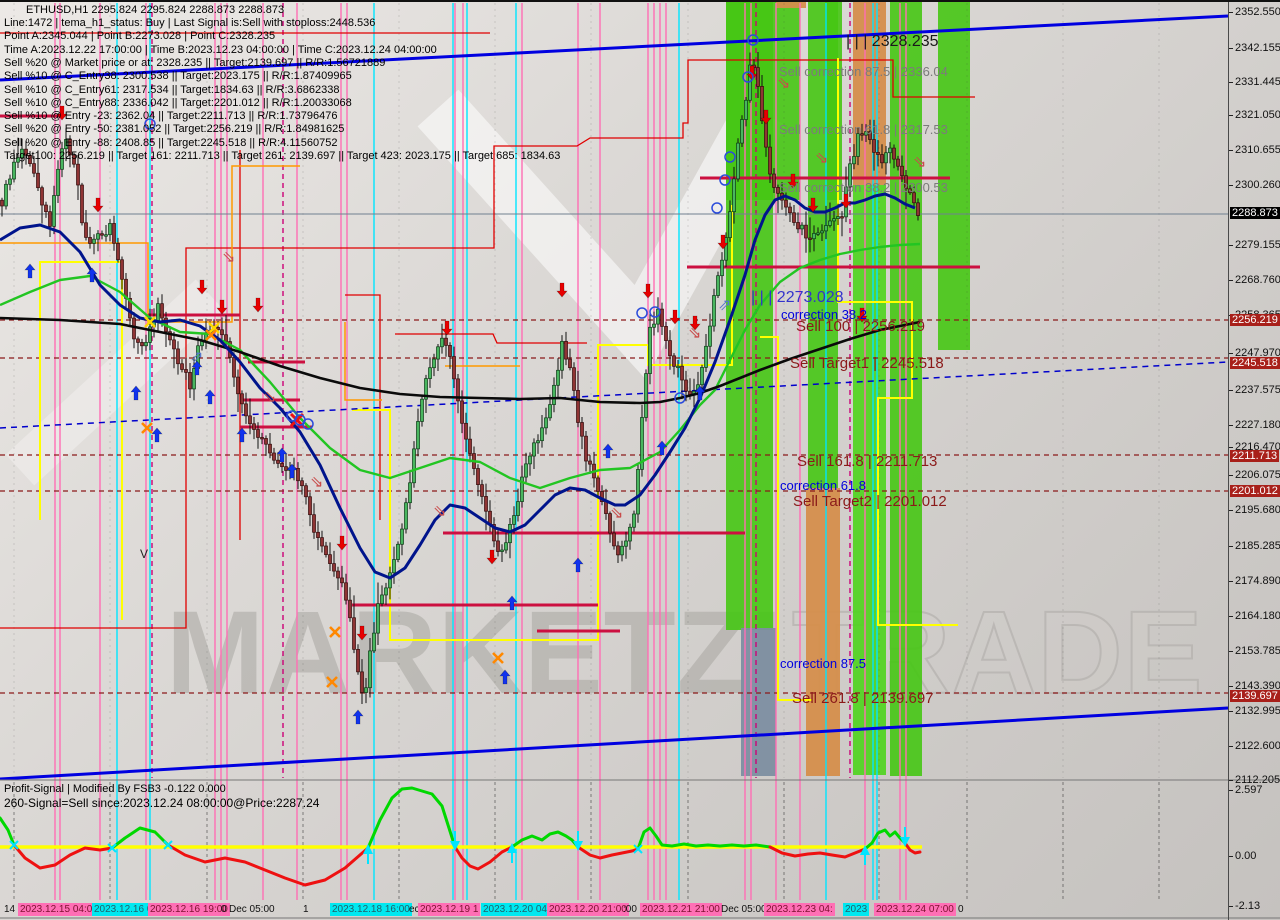 The width and height of the screenshot is (1280, 920). I want to click on price-axis-label: 2331.445, so click(1257, 82).